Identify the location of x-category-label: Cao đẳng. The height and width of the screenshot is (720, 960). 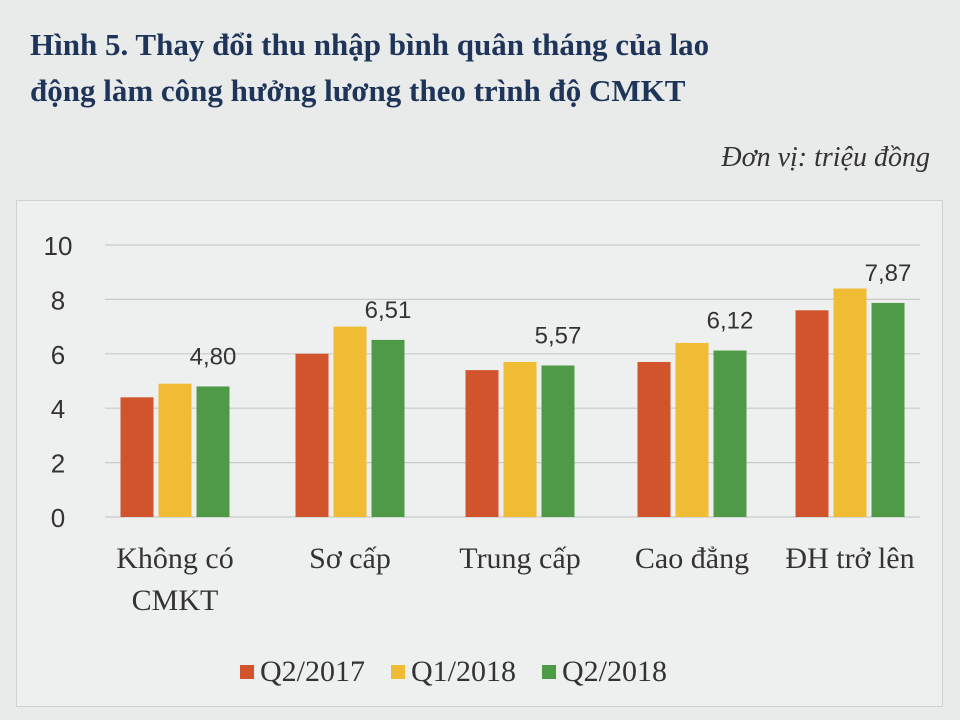
(692, 558).